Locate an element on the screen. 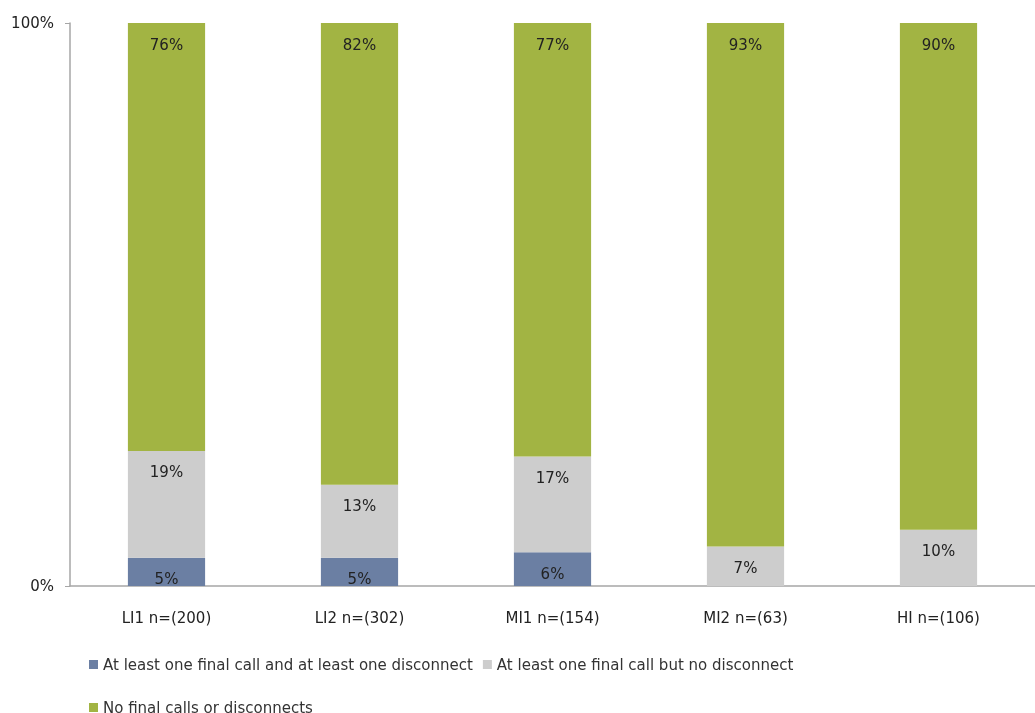 The height and width of the screenshot is (713, 1035). legend-label: At least one final call and at least one disconnect is located at coordinates (288, 664).